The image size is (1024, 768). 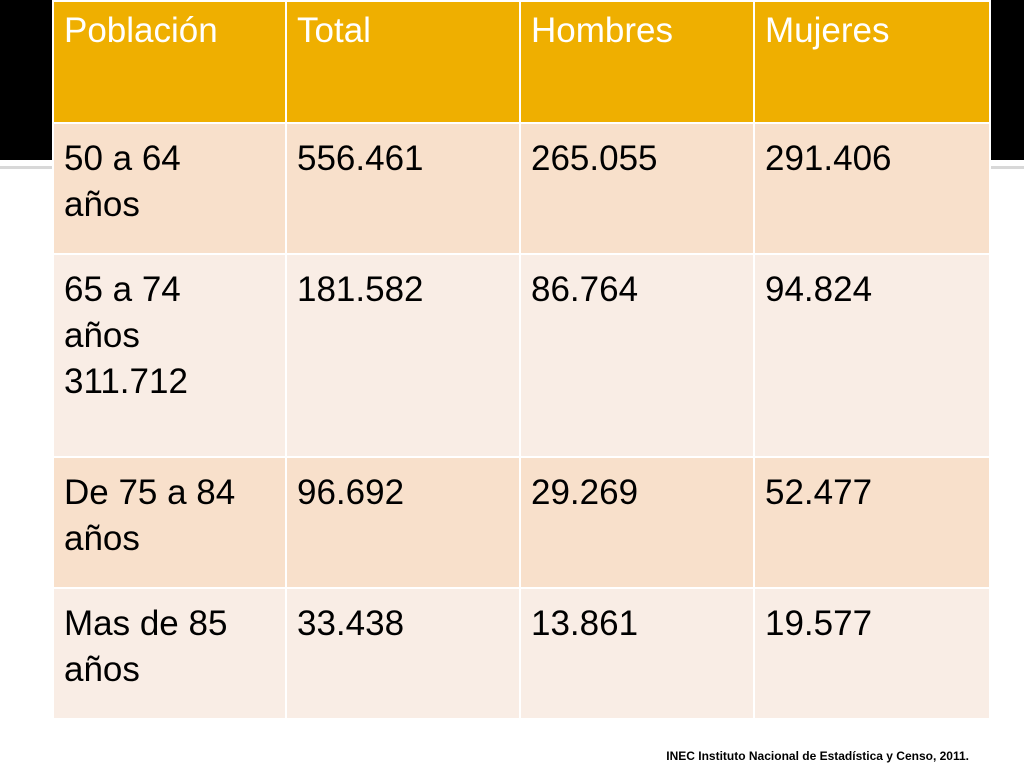 I want to click on row-label-line: De 75 a 84, so click(x=150, y=493).